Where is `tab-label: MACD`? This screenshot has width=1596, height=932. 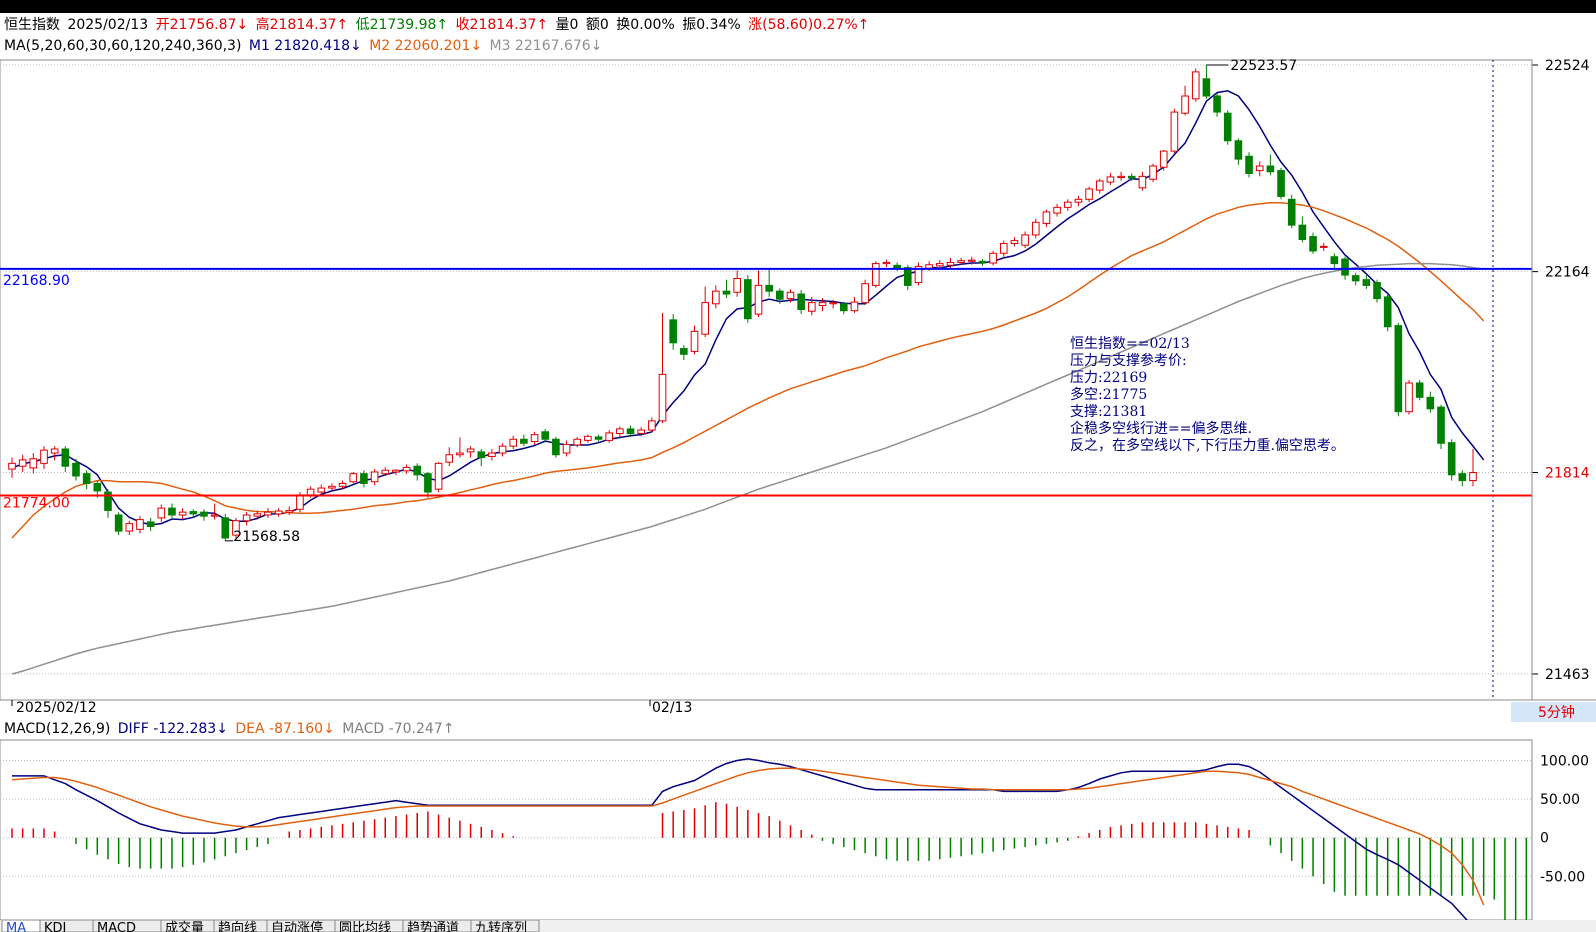
tab-label: MACD is located at coordinates (116, 926).